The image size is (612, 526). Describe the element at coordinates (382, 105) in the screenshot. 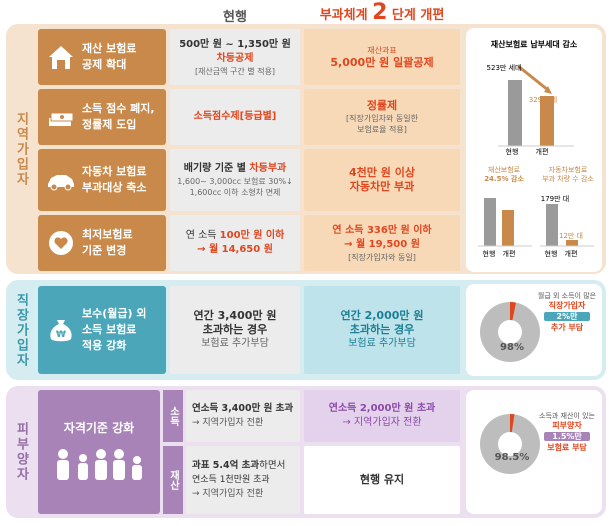

I see `reform-text: 정률제` at that location.